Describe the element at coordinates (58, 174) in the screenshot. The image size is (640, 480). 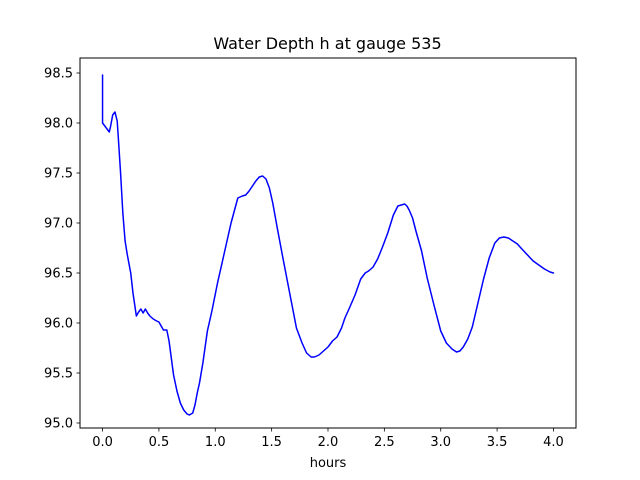
I see `y-tick-label: 97.5` at that location.